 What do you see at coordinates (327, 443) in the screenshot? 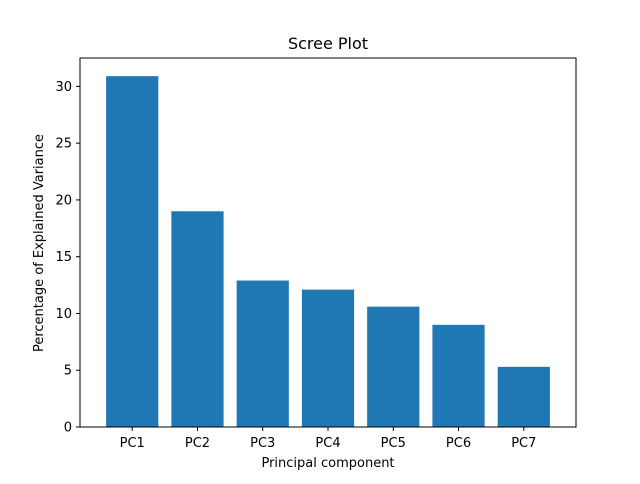
I see `x-tick-label: PC4` at bounding box center [327, 443].